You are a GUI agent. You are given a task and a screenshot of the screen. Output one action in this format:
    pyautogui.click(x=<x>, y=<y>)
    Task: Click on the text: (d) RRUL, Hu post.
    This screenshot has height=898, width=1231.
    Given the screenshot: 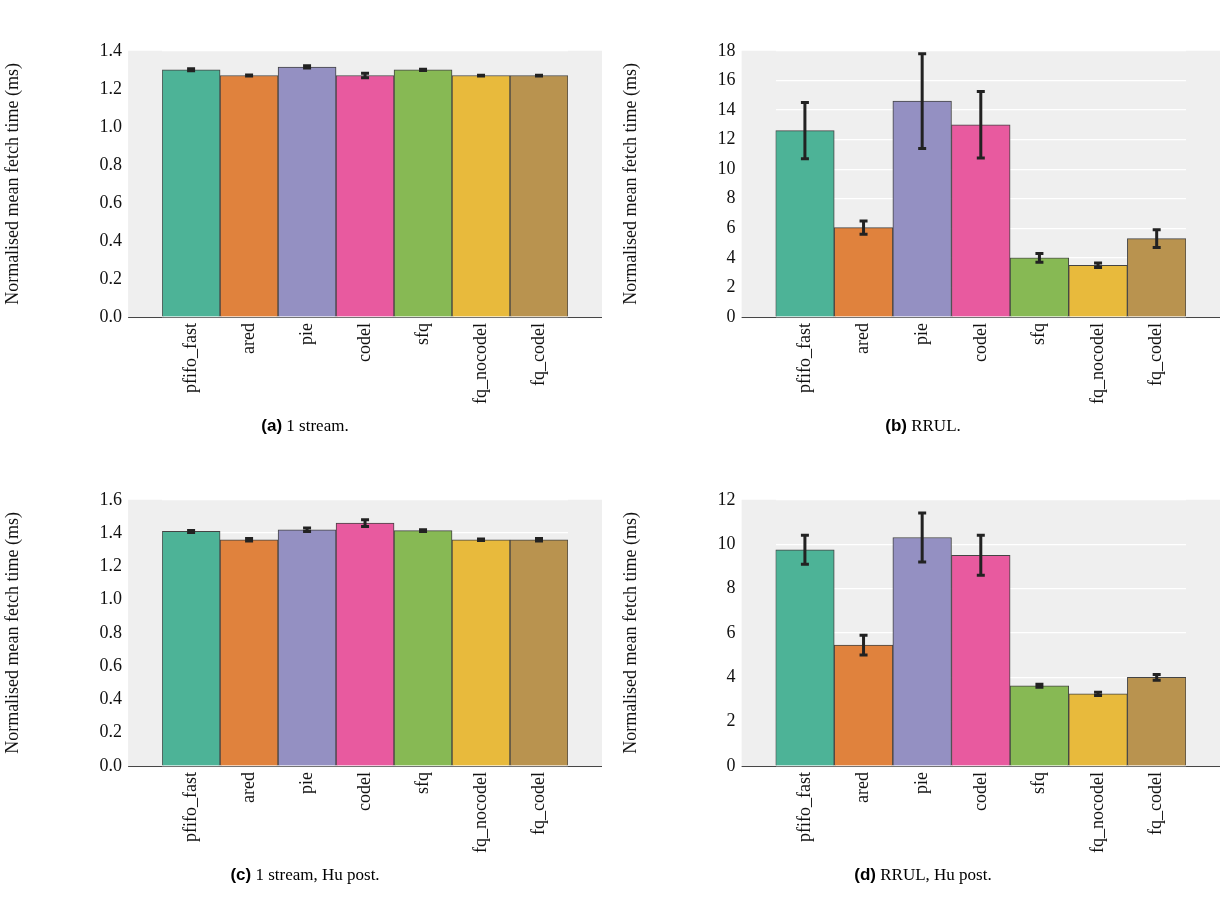 What is the action you would take?
    pyautogui.click(x=923, y=875)
    